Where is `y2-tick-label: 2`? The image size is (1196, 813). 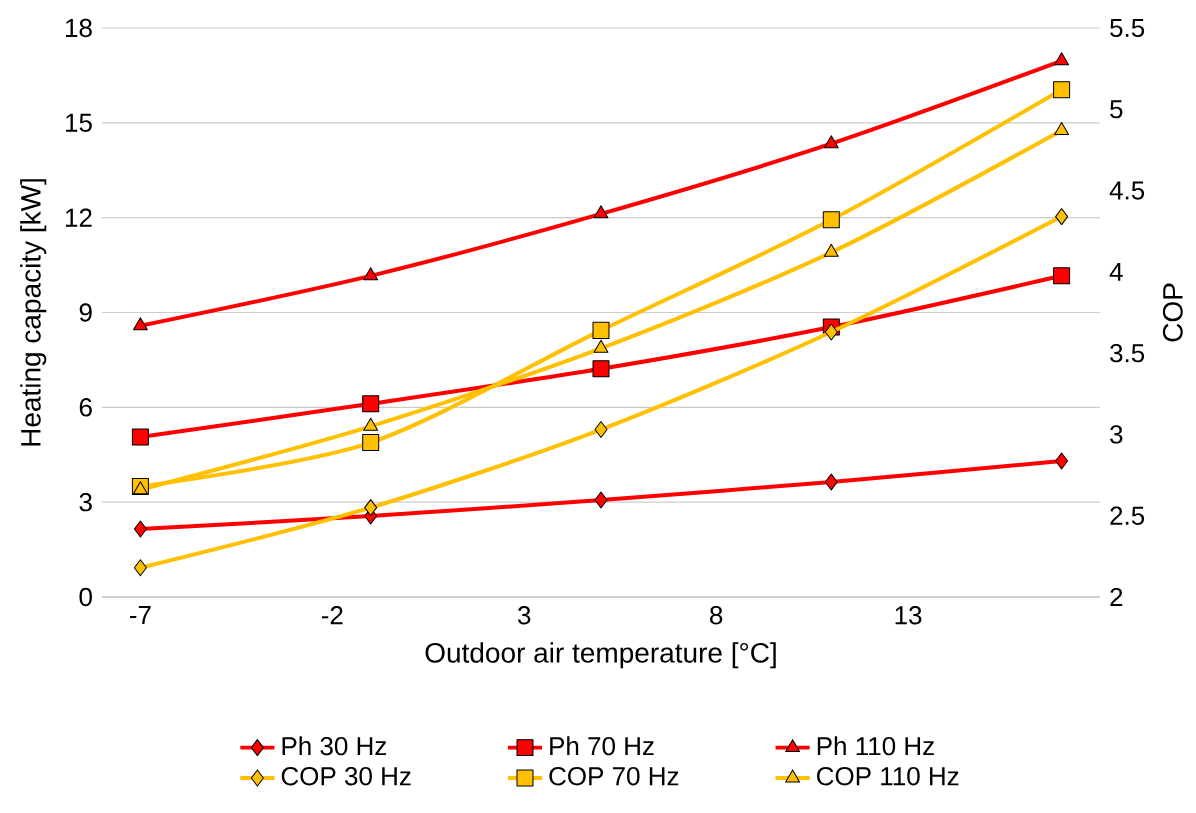
y2-tick-label: 2 is located at coordinates (1116, 597).